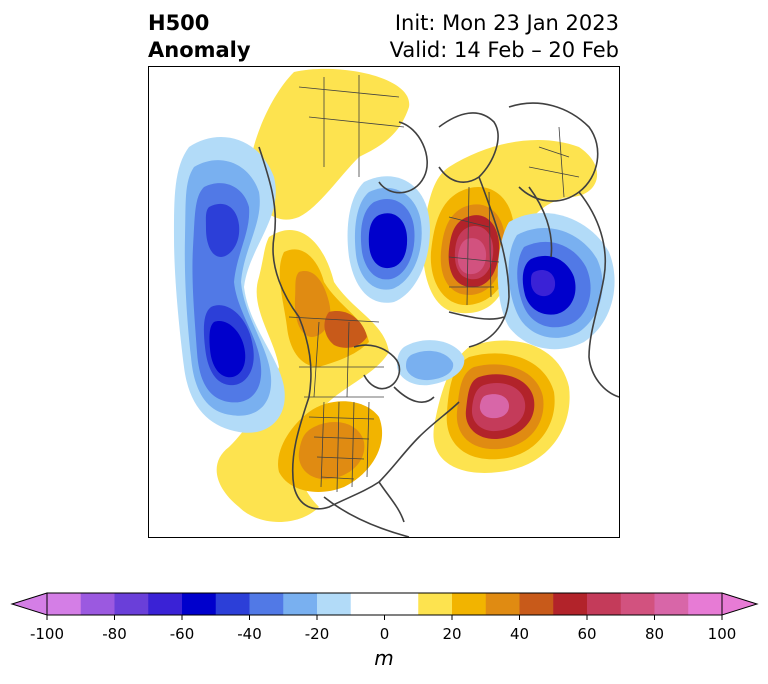  Describe the element at coordinates (331, 451) in the screenshot. I see `anomaly-us-darkorange` at that location.